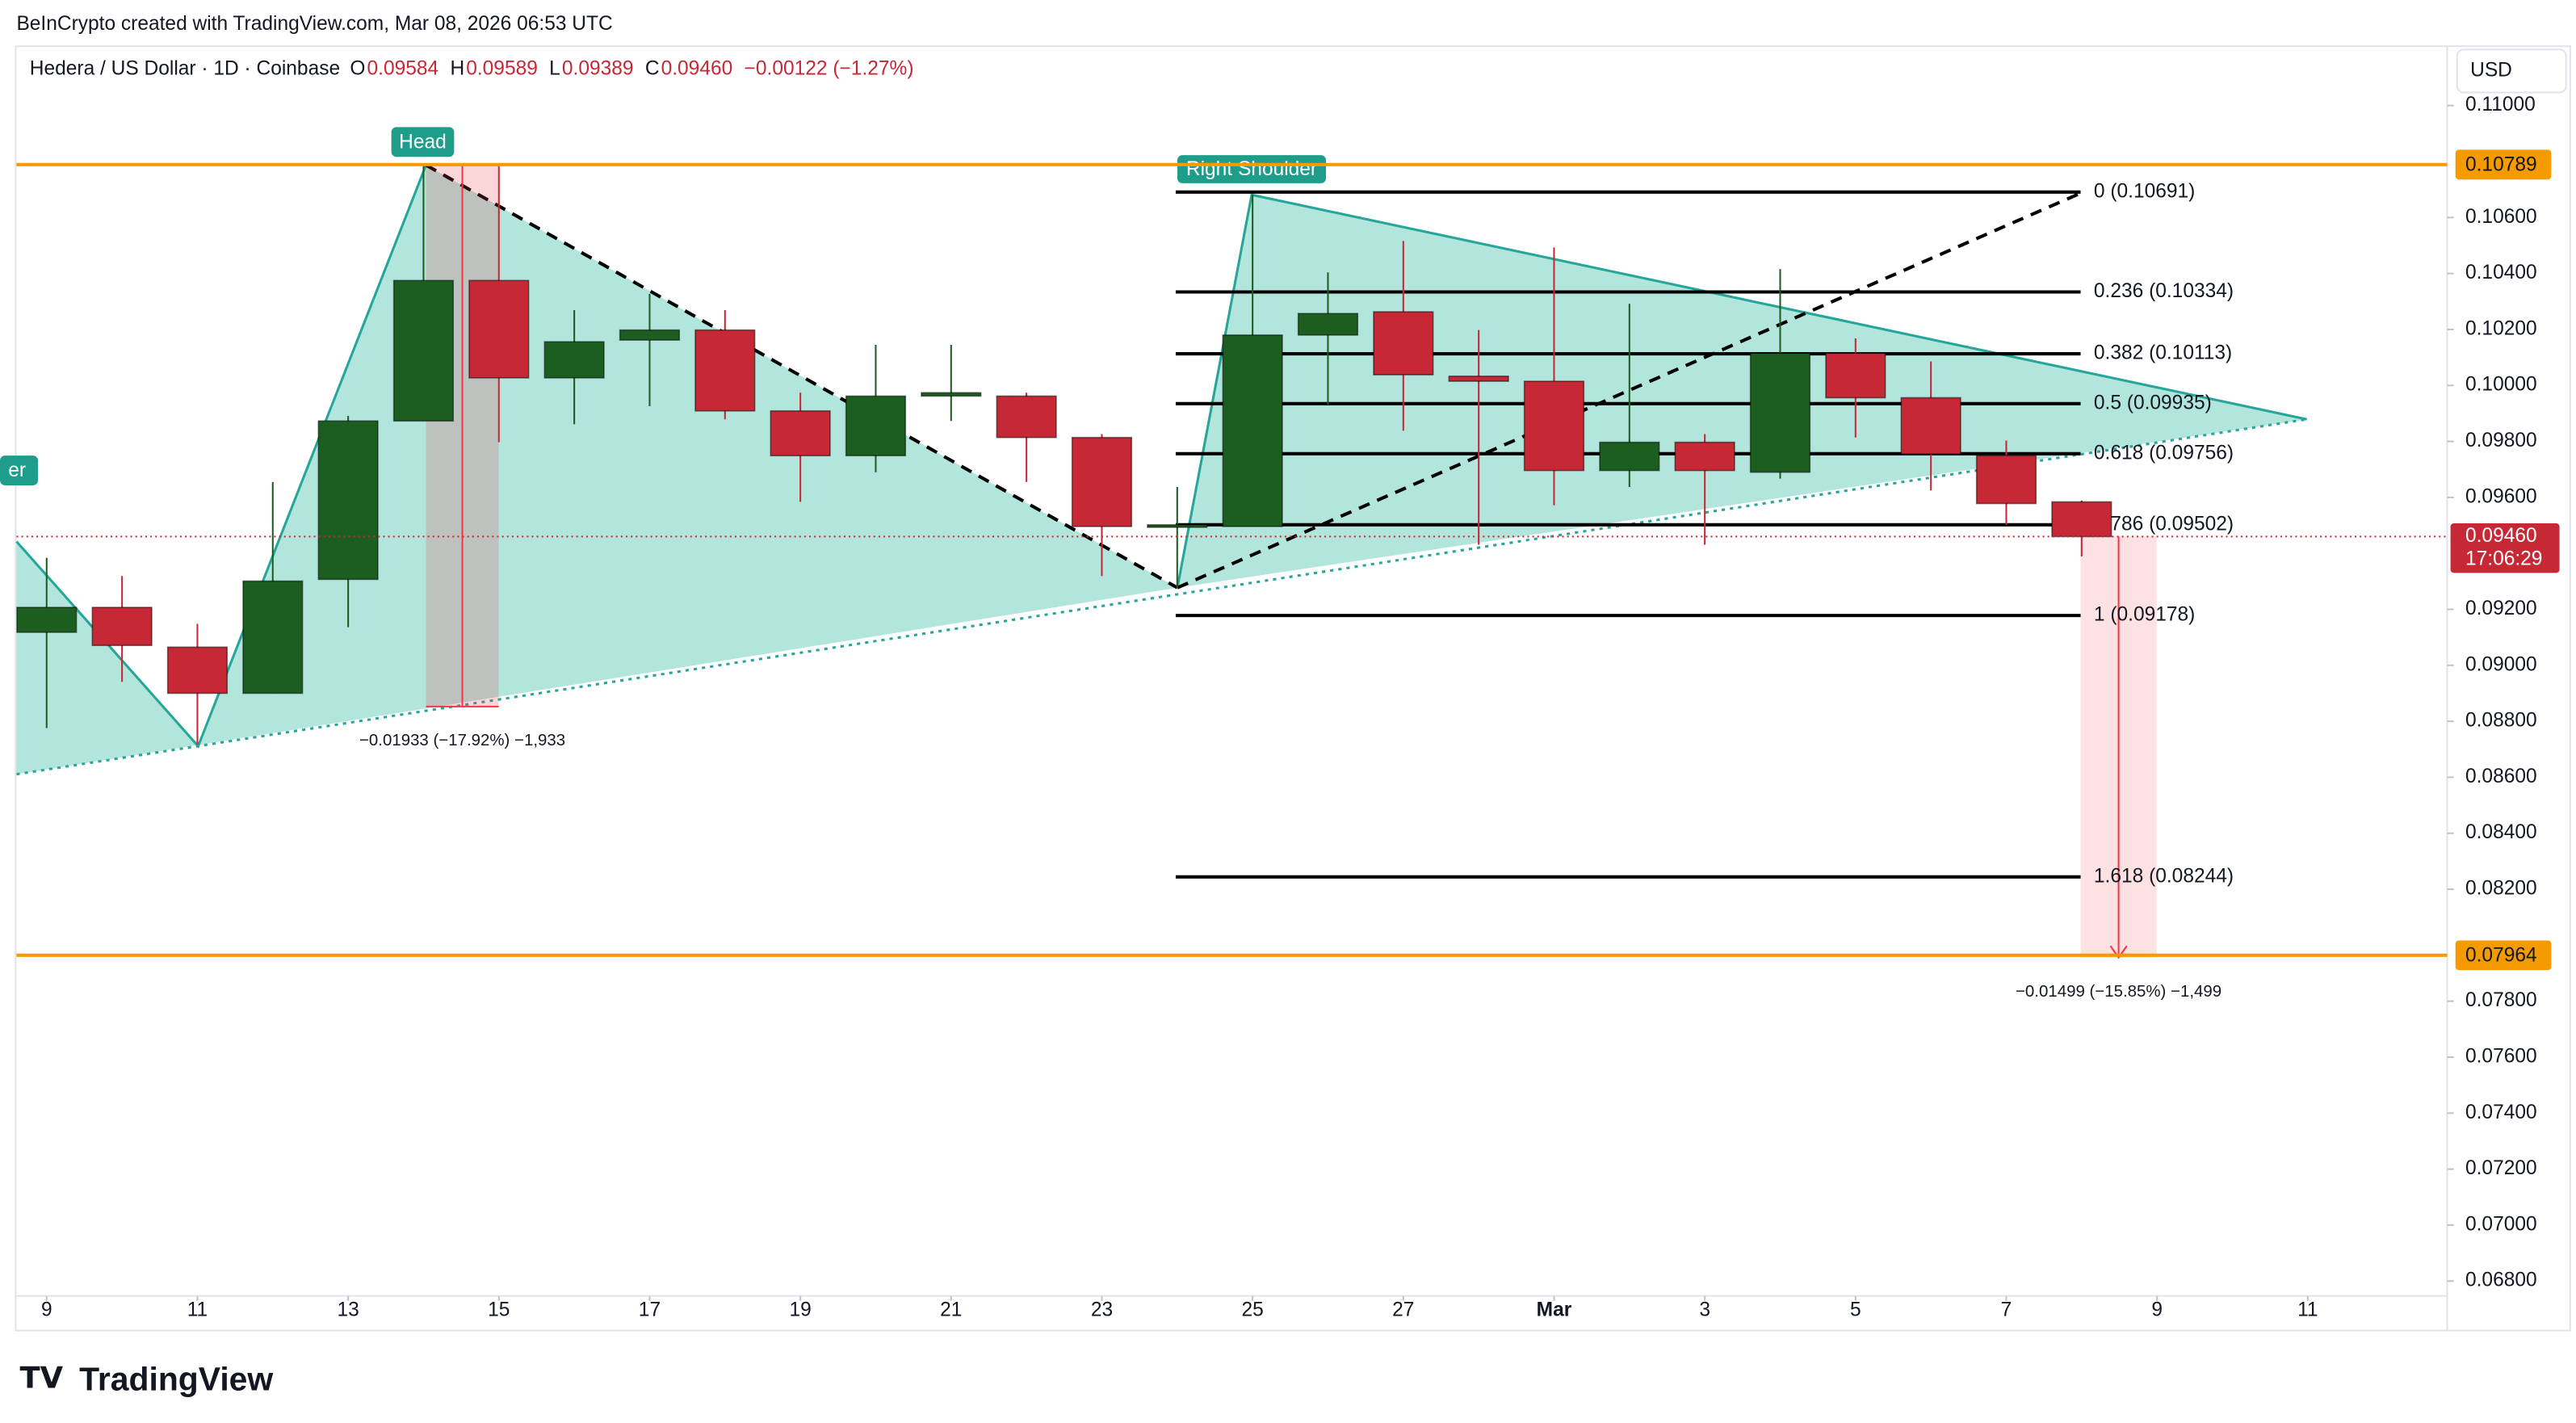 The width and height of the screenshot is (2576, 1423). I want to click on brand: 𝗧𝗩 TradingView, so click(147, 1379).